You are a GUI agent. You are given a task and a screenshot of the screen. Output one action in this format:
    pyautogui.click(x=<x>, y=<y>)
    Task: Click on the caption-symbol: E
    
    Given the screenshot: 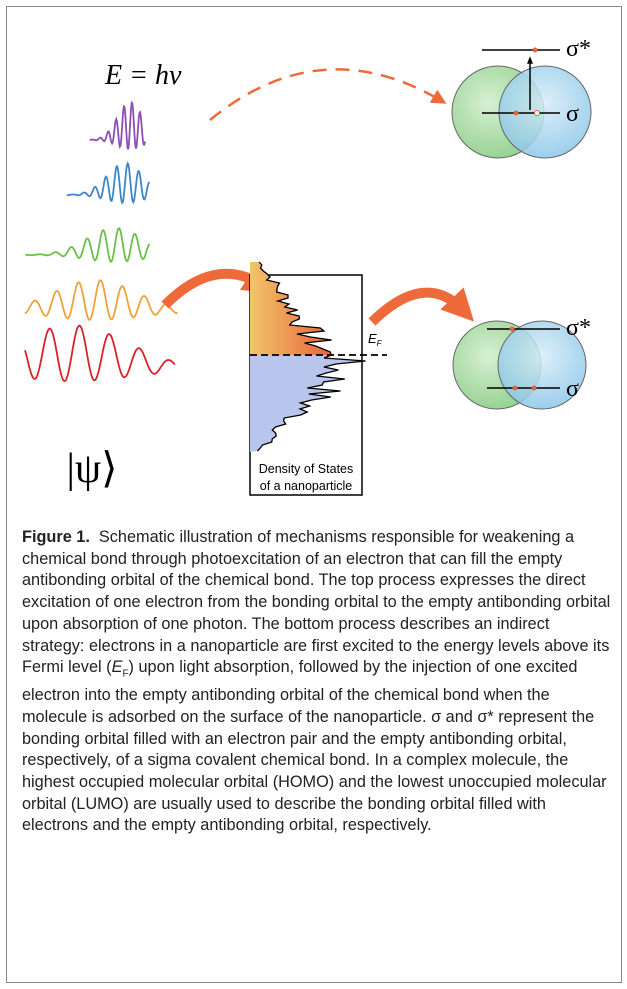 What is the action you would take?
    pyautogui.click(x=117, y=667)
    